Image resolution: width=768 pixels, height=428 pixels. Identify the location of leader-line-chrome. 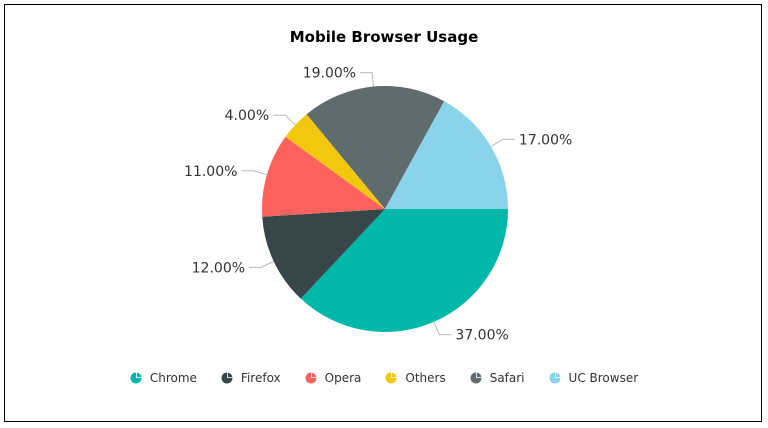
(442, 328).